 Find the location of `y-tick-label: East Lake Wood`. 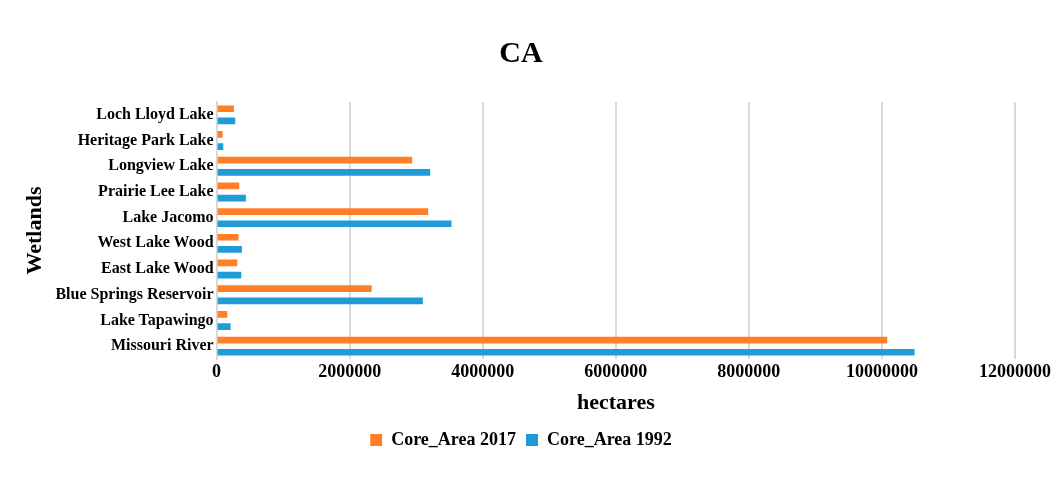

y-tick-label: East Lake Wood is located at coordinates (157, 268).